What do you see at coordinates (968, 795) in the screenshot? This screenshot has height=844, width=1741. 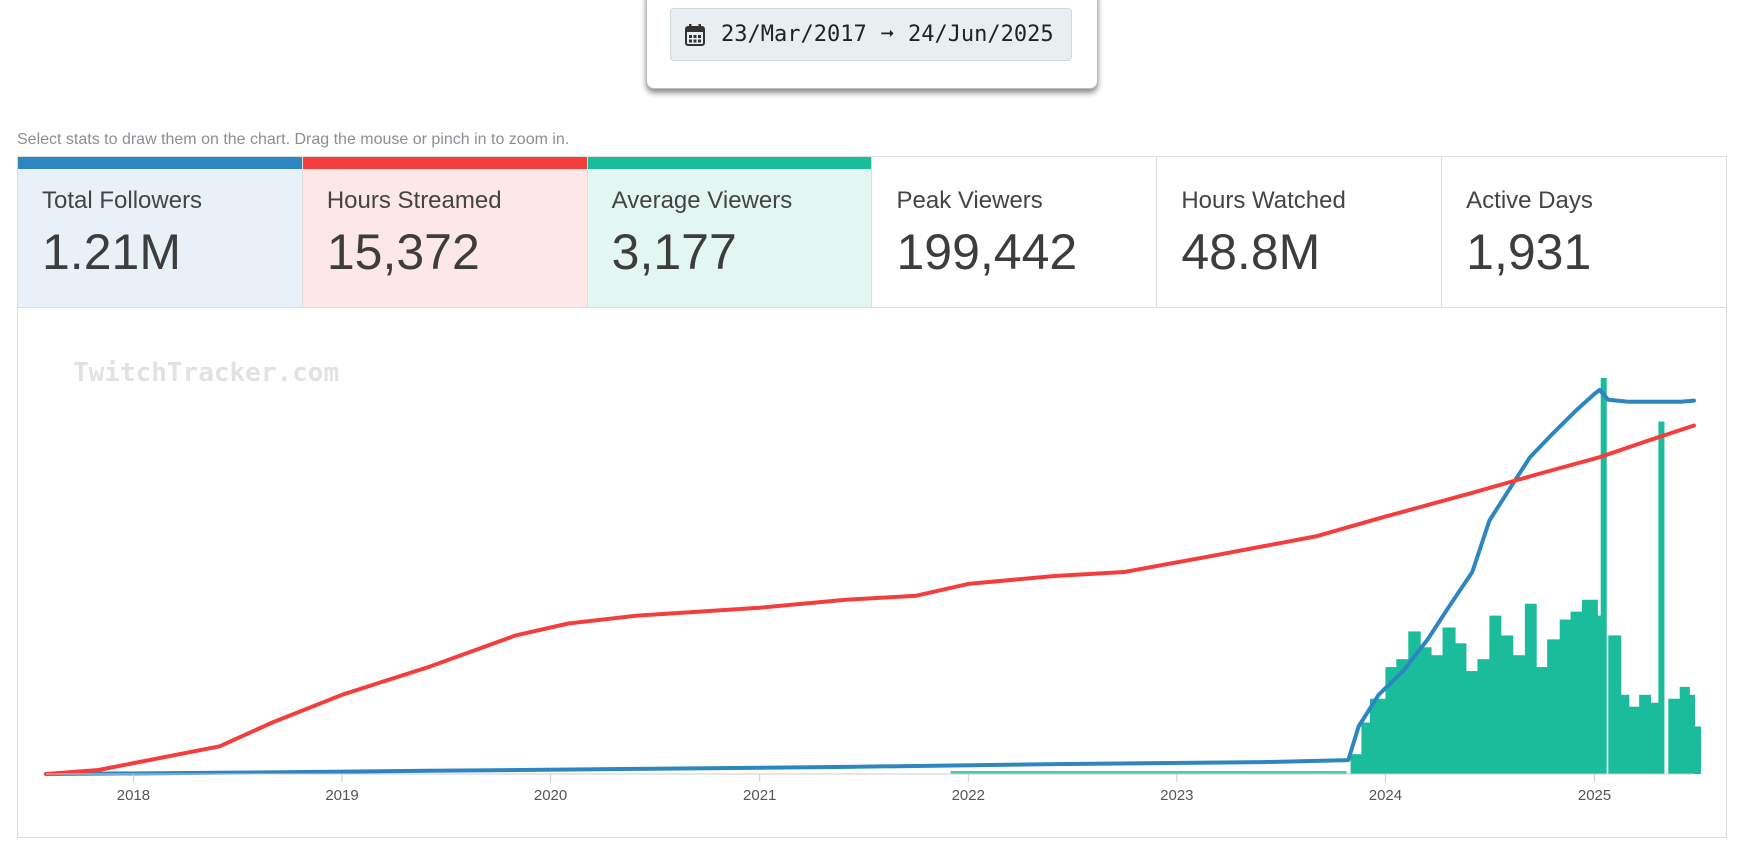 I see `x-tick-label: 2022` at bounding box center [968, 795].